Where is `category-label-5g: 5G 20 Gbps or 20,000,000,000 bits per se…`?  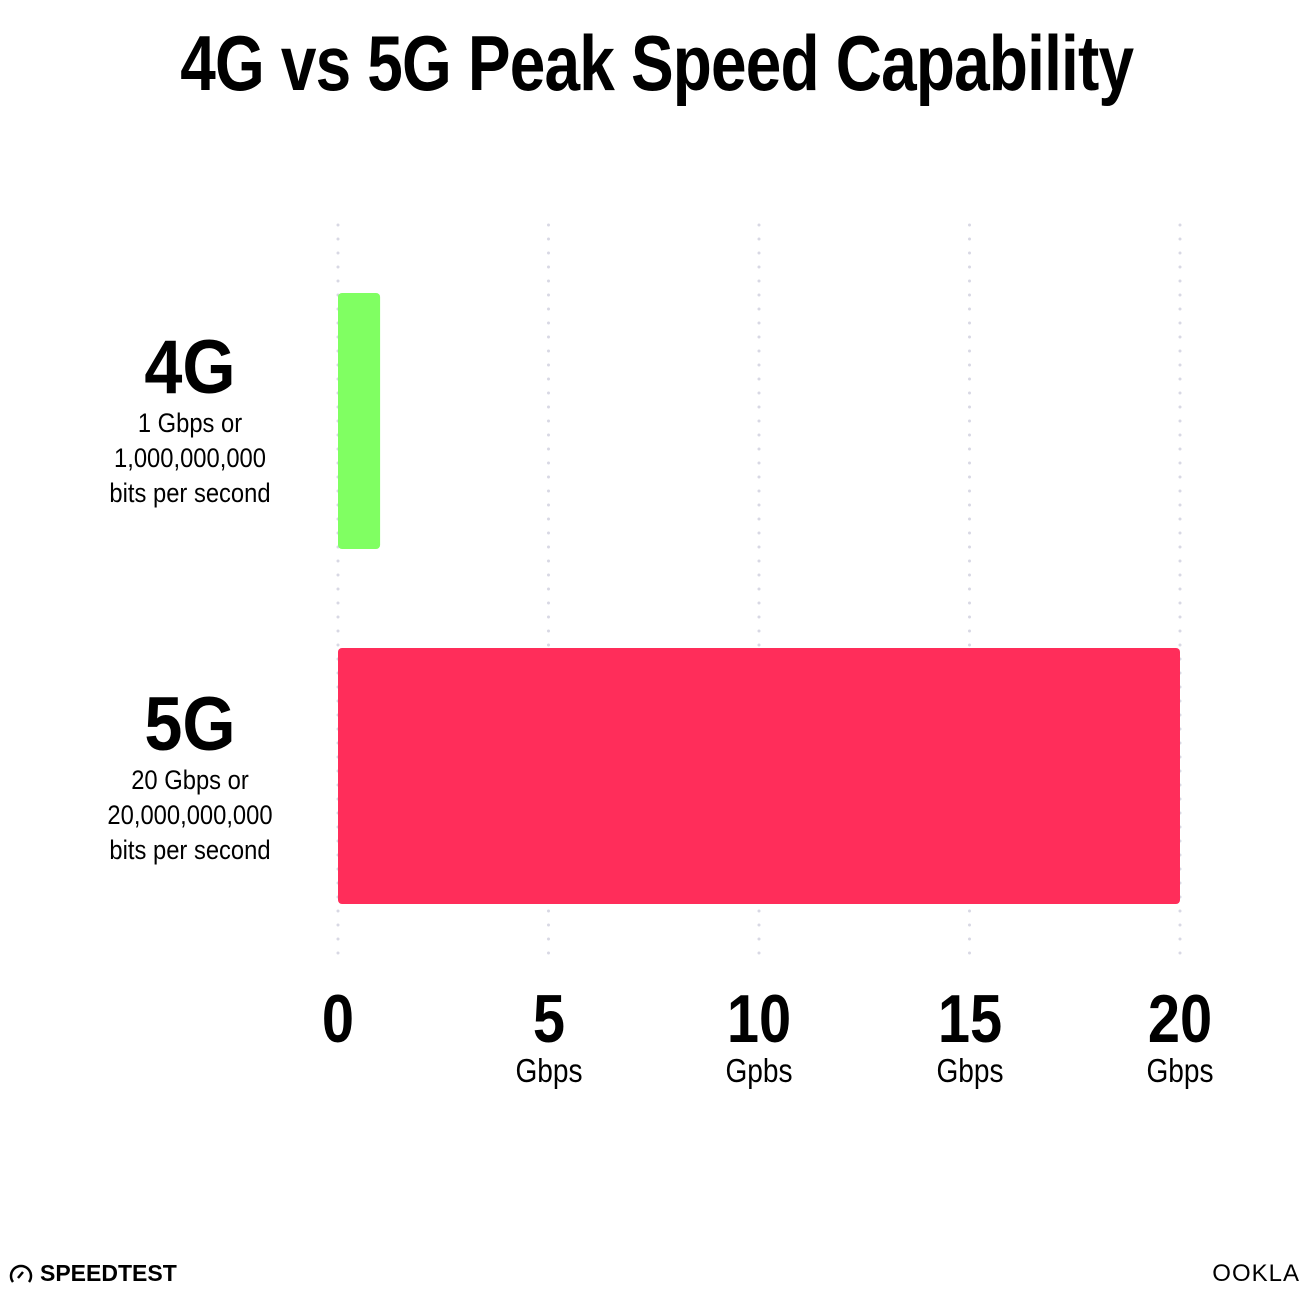 category-label-5g: 5G 20 Gbps or 20,000,000,000 bits per se… is located at coordinates (190, 777).